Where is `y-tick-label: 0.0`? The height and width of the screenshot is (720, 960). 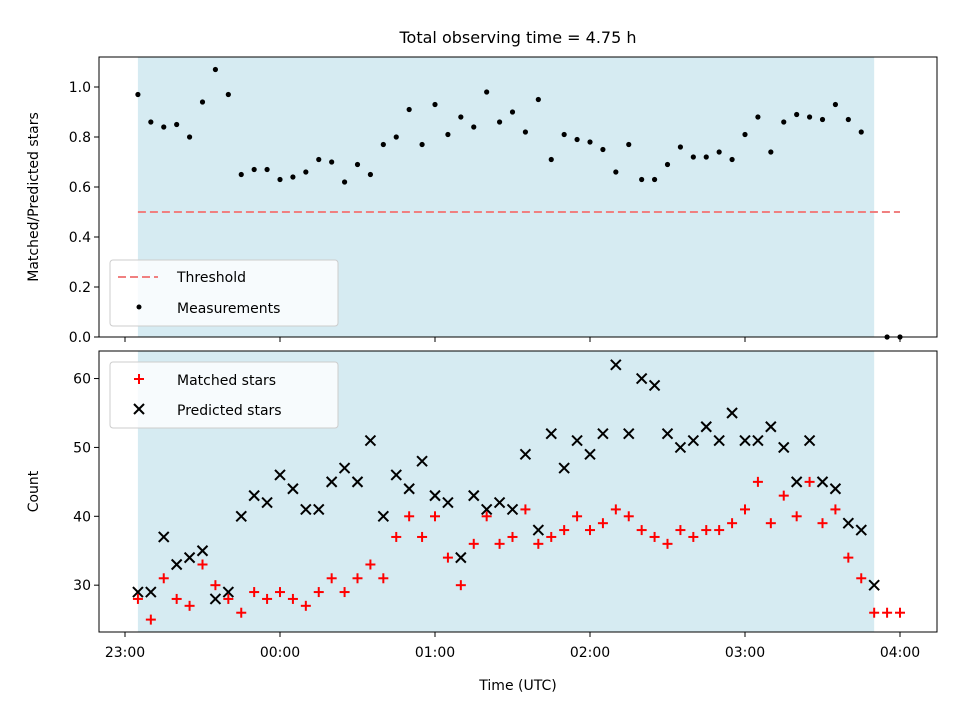
y-tick-label: 0.0 is located at coordinates (80, 338).